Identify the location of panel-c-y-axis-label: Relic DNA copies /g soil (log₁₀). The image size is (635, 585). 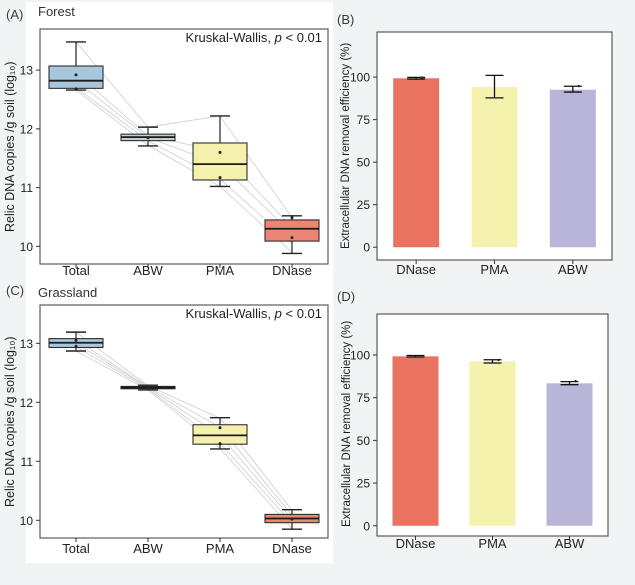
(10, 421).